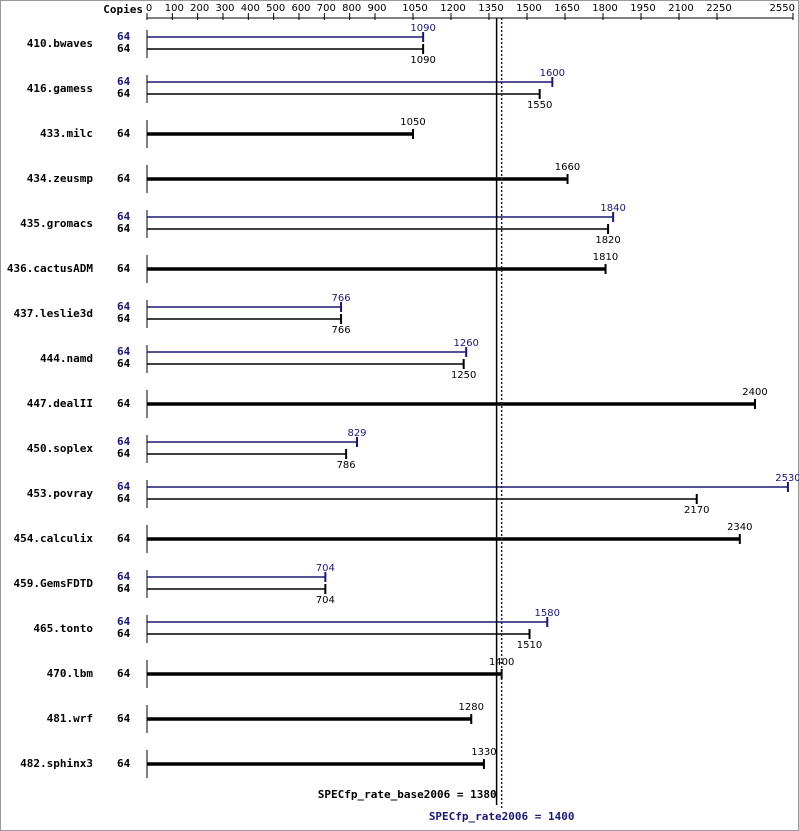  What do you see at coordinates (490, 8) in the screenshot?
I see `x-tick-label: 1350` at bounding box center [490, 8].